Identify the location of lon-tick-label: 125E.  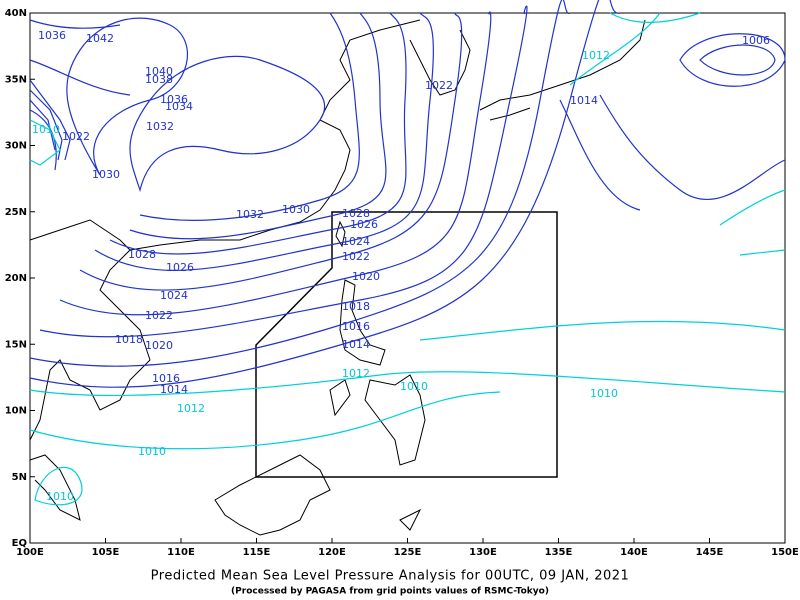
(408, 552).